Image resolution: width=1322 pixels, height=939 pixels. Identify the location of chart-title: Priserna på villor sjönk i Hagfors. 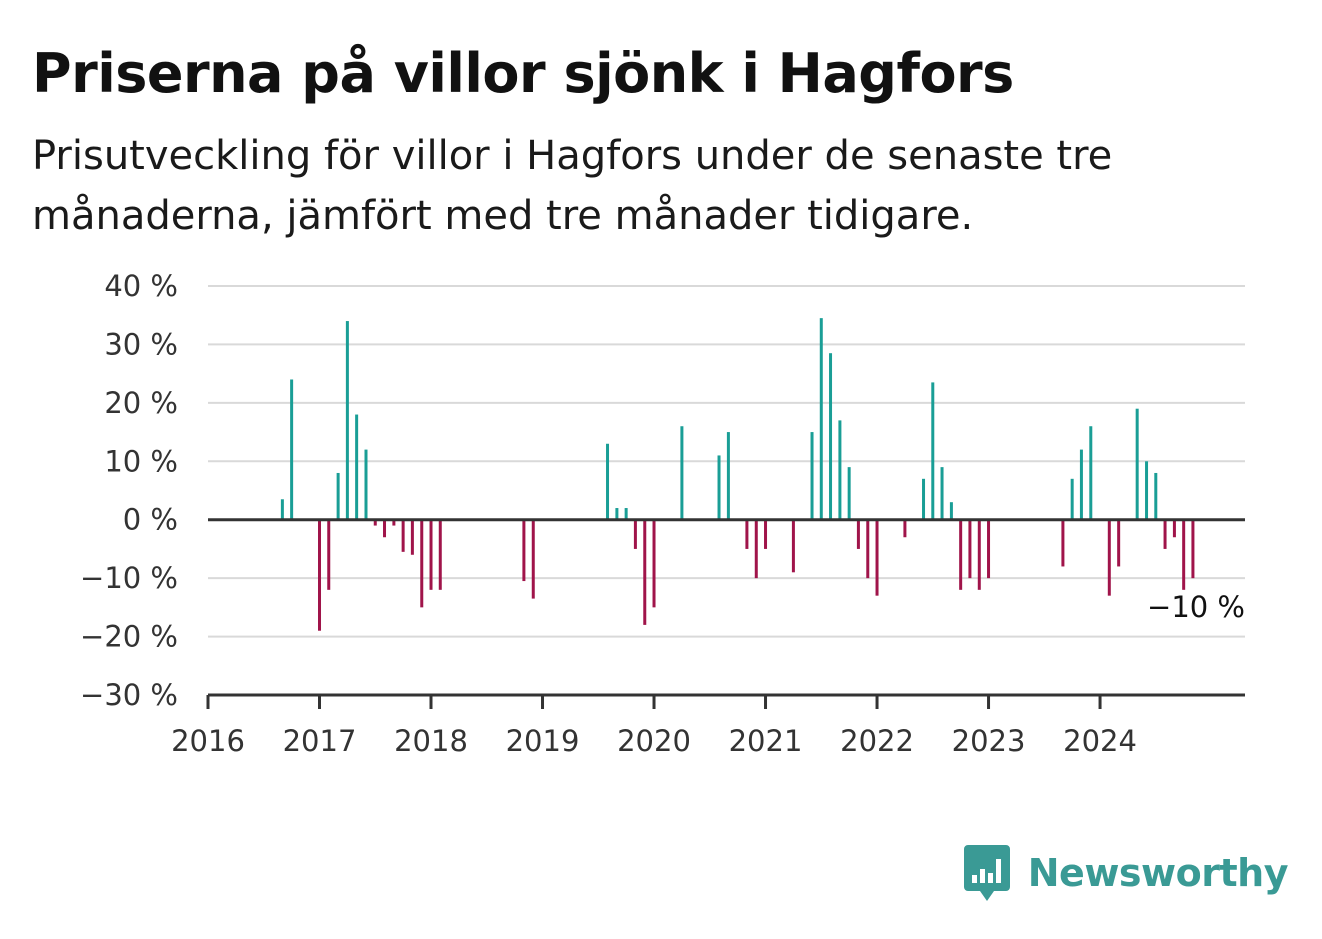
(523, 73).